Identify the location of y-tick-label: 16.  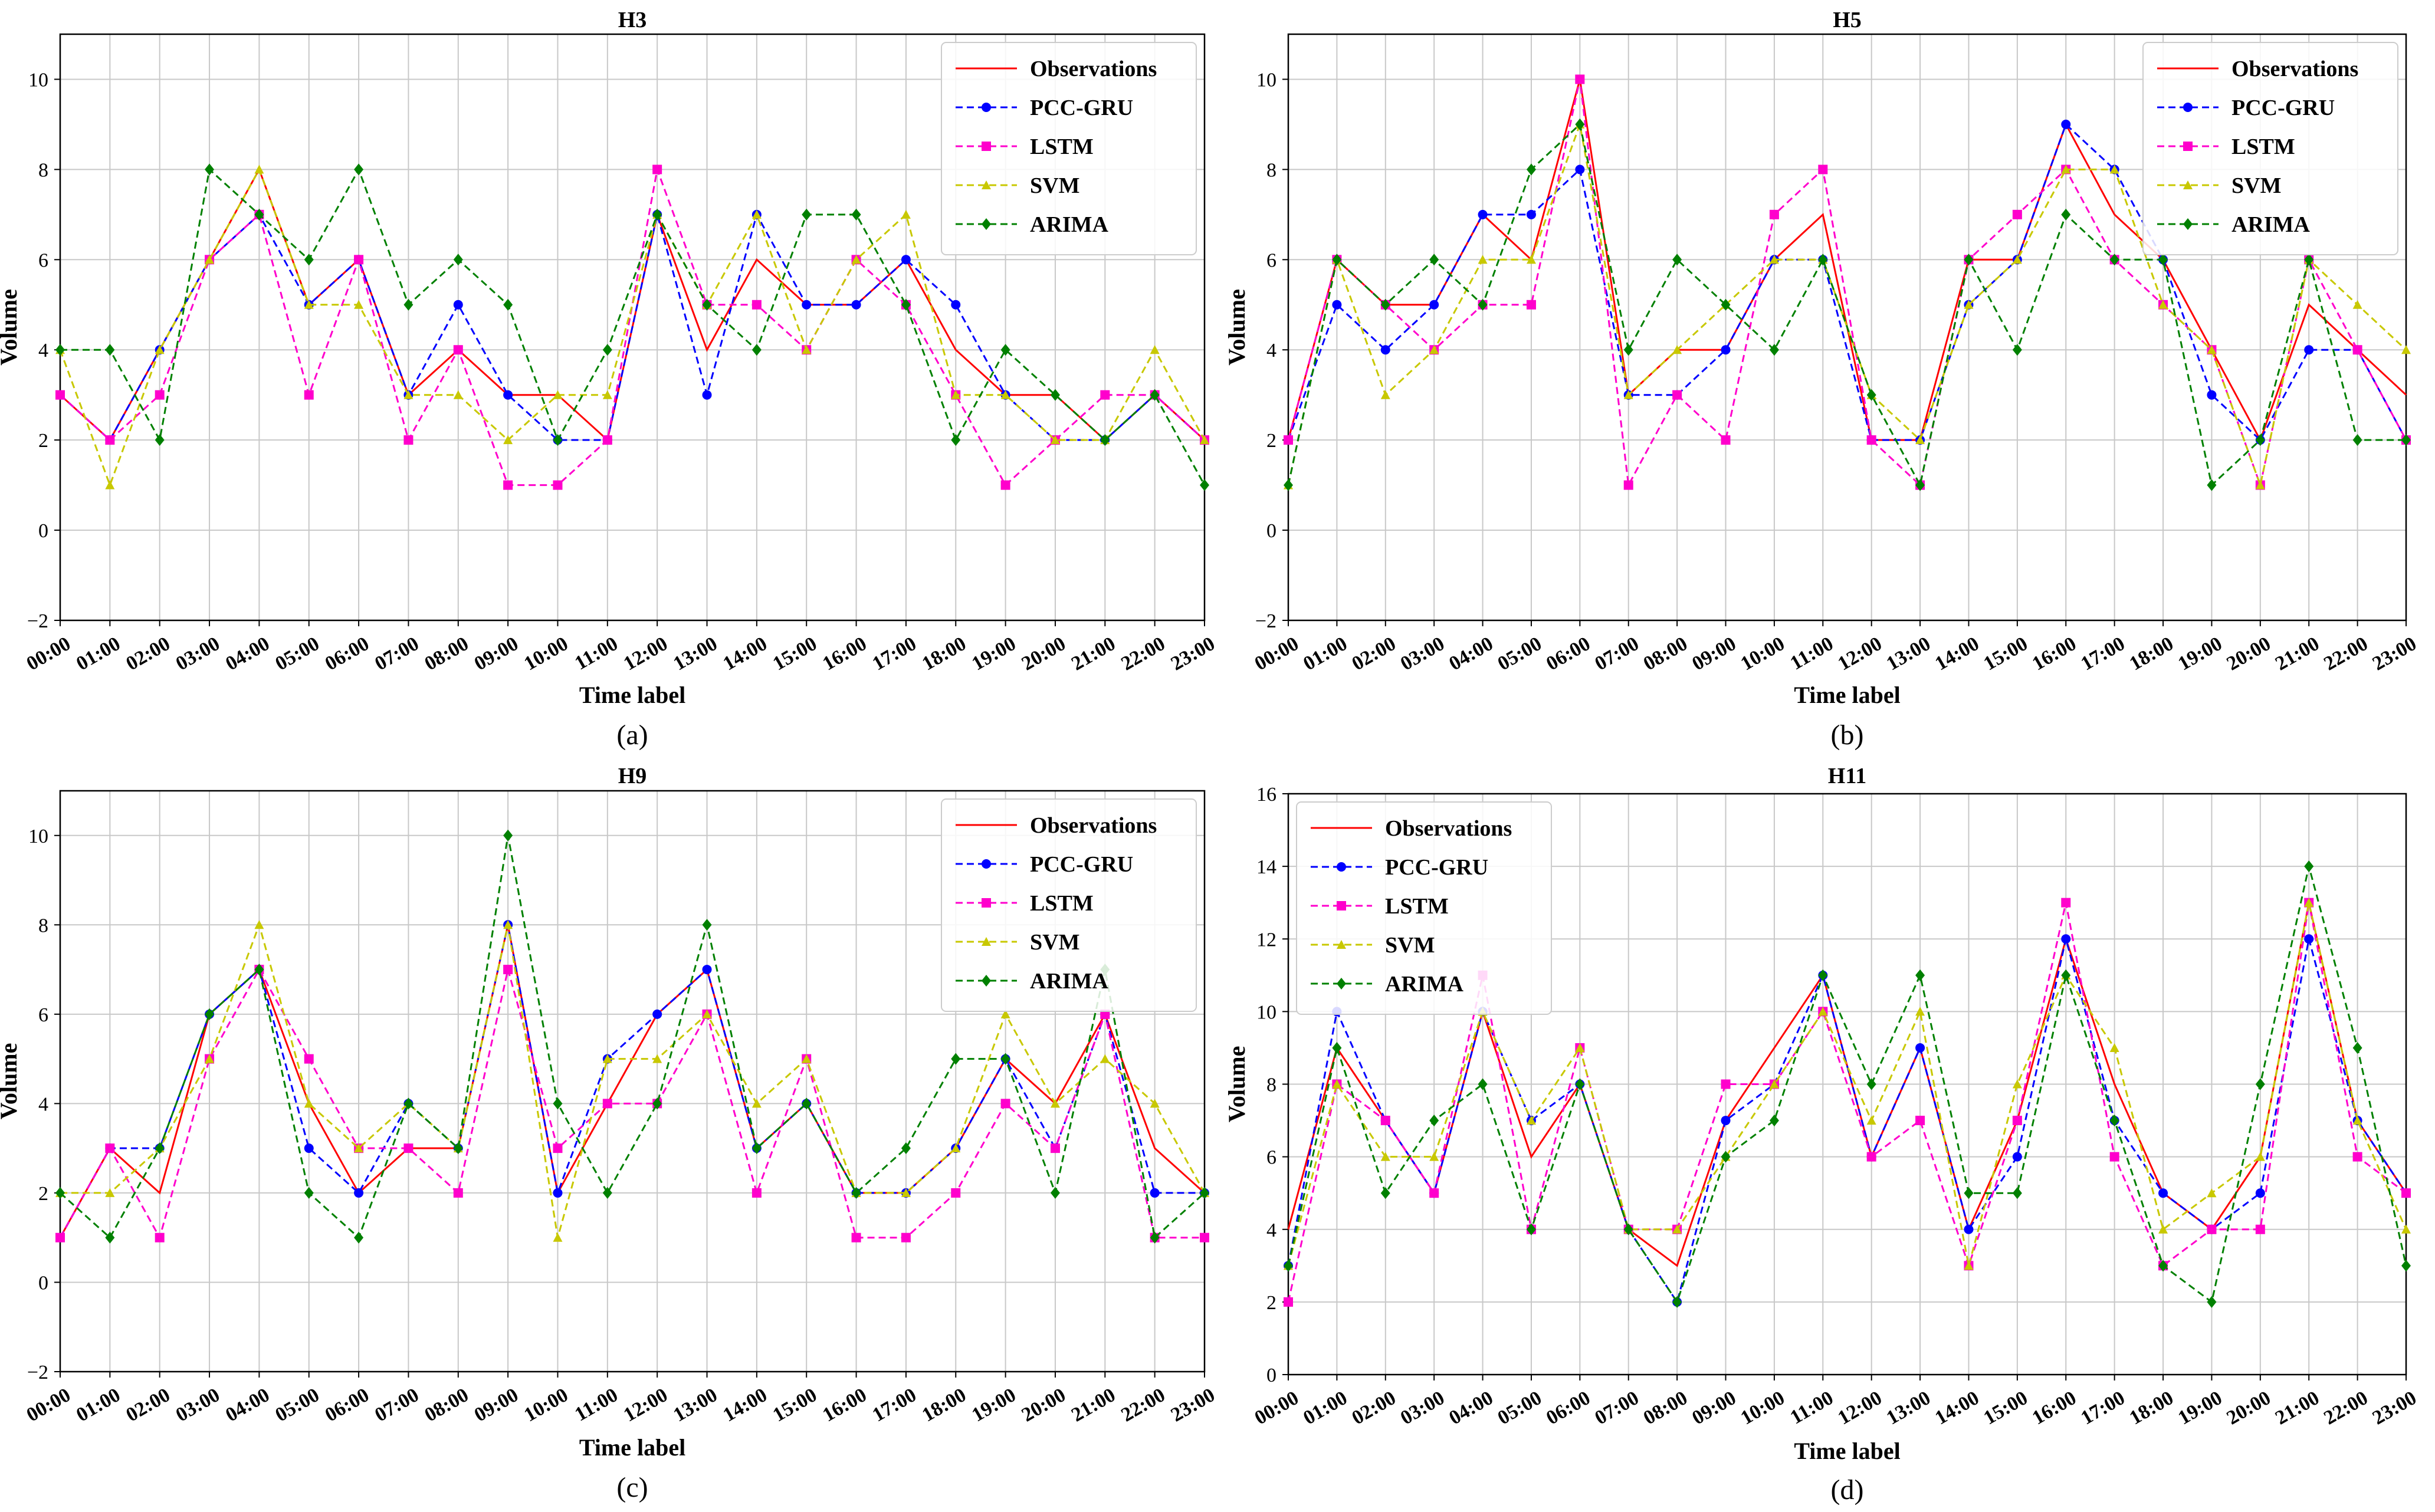
(1266, 795).